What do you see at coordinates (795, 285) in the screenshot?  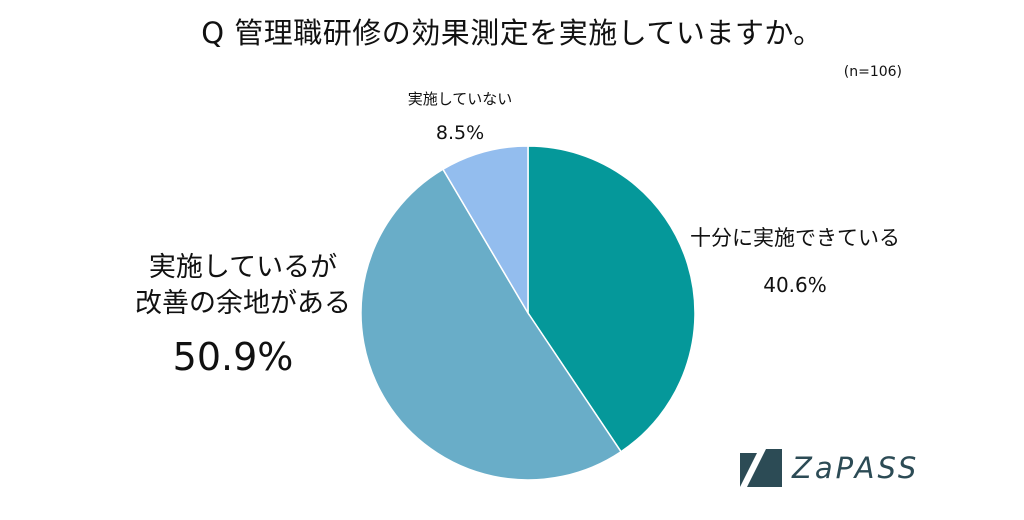 I see `slice-value-fully-implemented: 40.6%` at bounding box center [795, 285].